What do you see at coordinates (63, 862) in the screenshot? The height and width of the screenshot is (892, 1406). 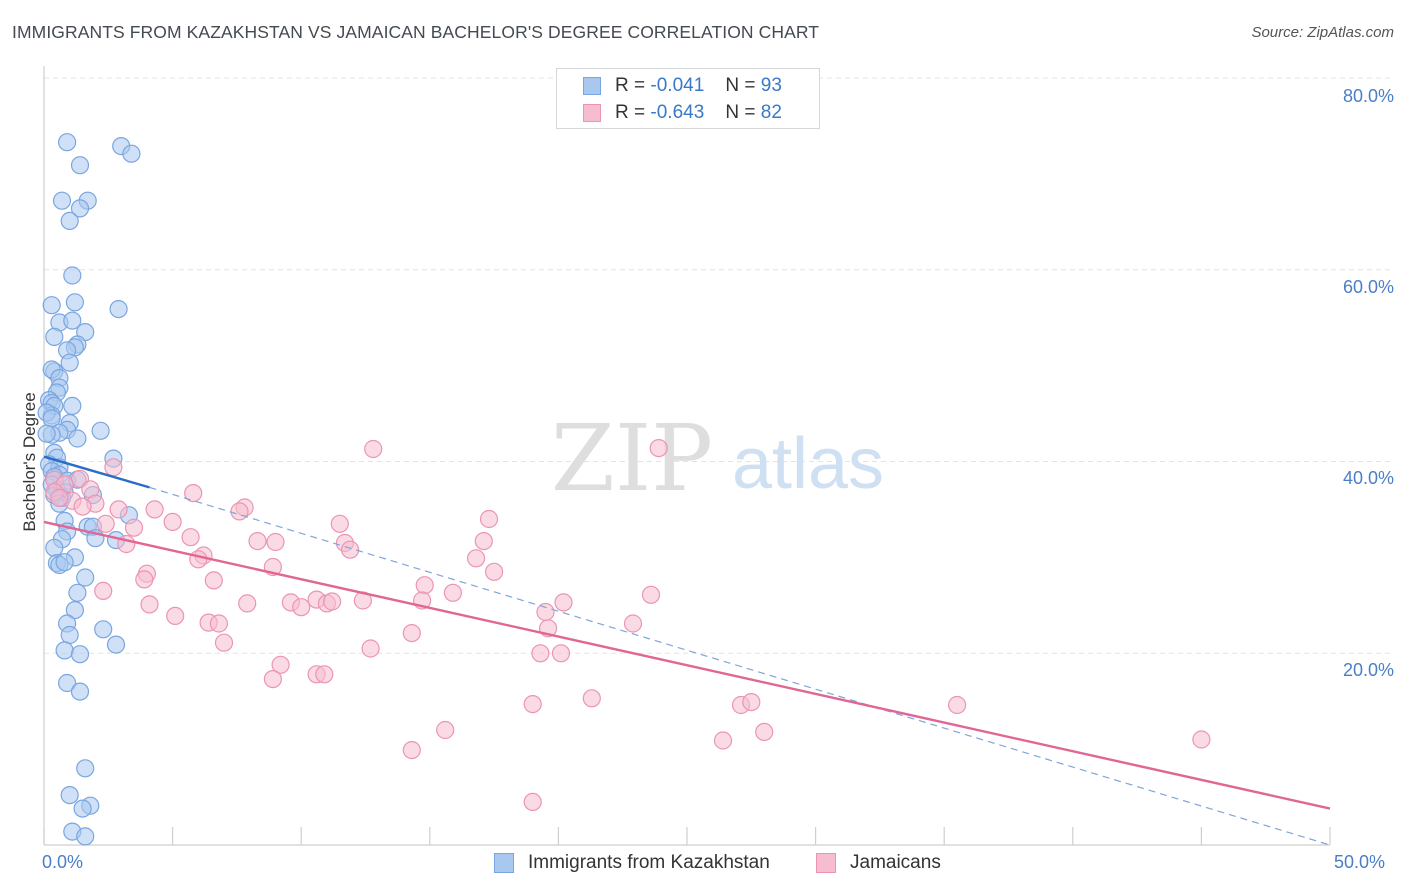 I see `x-tick-label-min: 0.0%` at bounding box center [63, 862].